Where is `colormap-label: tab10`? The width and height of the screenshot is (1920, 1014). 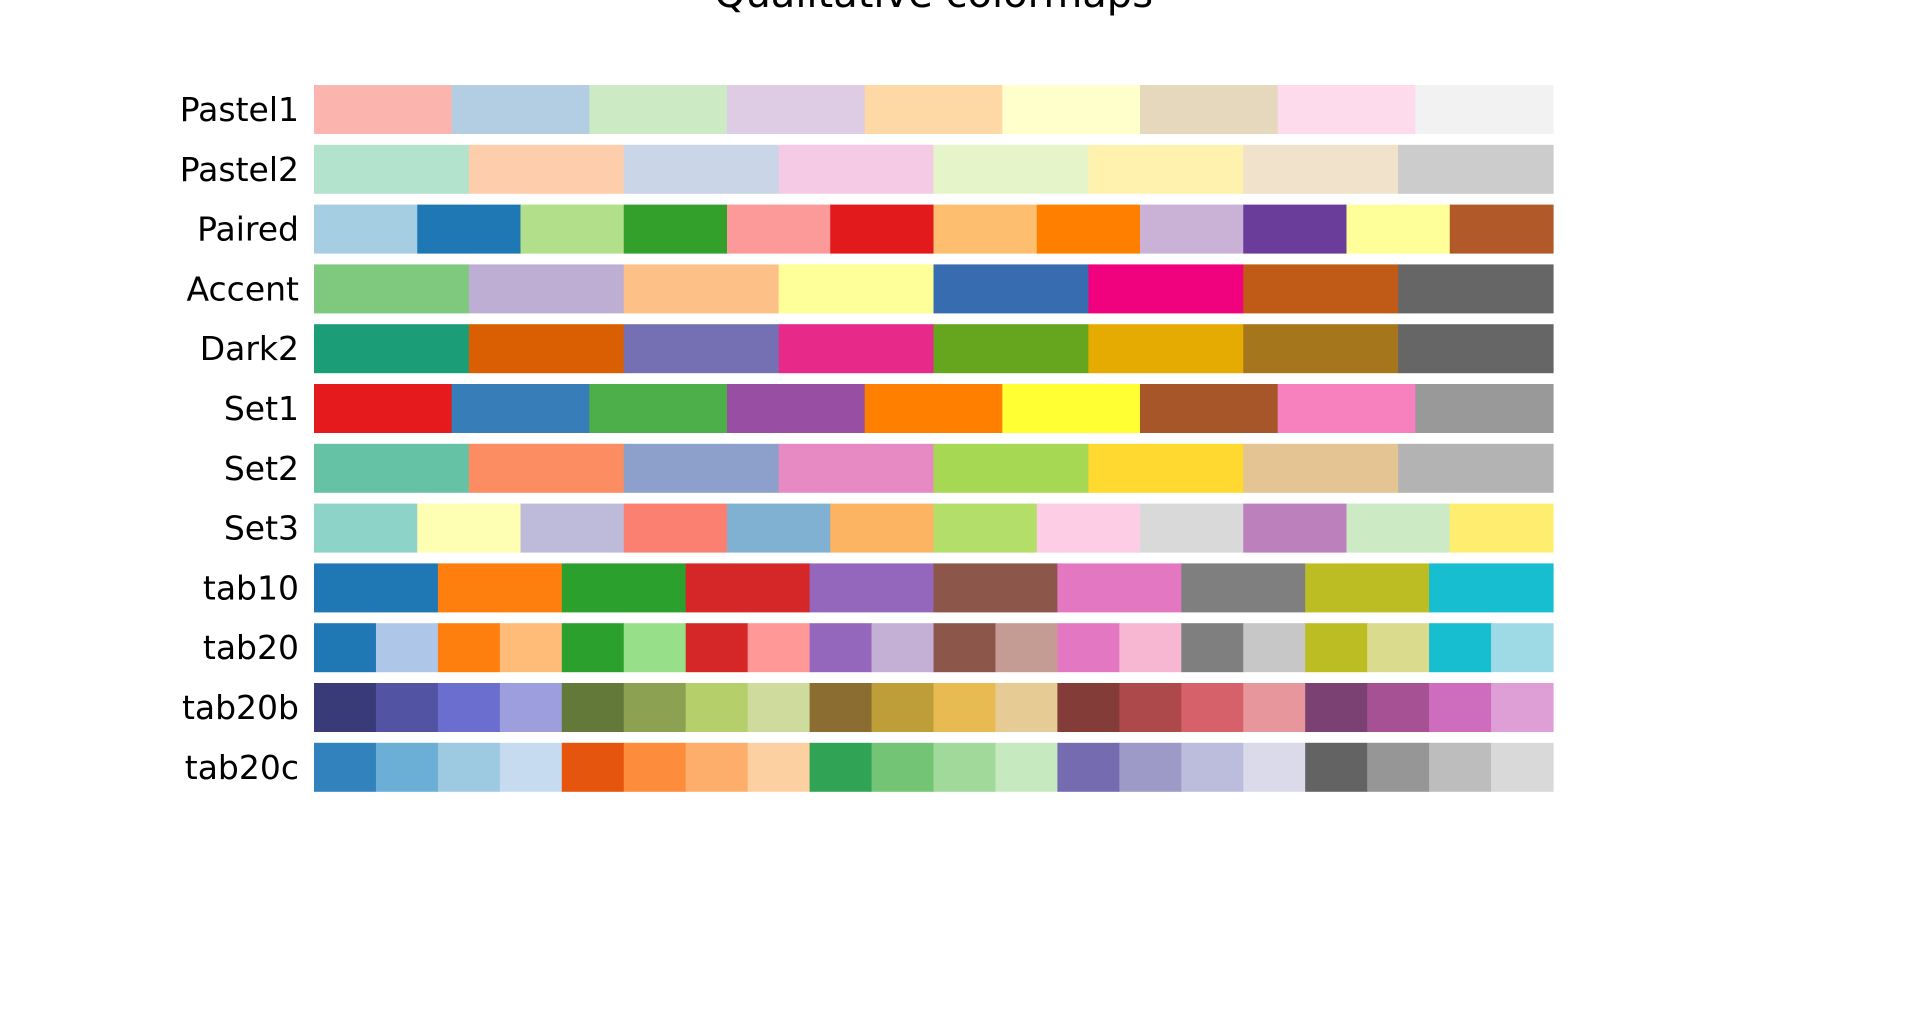
colormap-label: tab10 is located at coordinates (251, 587).